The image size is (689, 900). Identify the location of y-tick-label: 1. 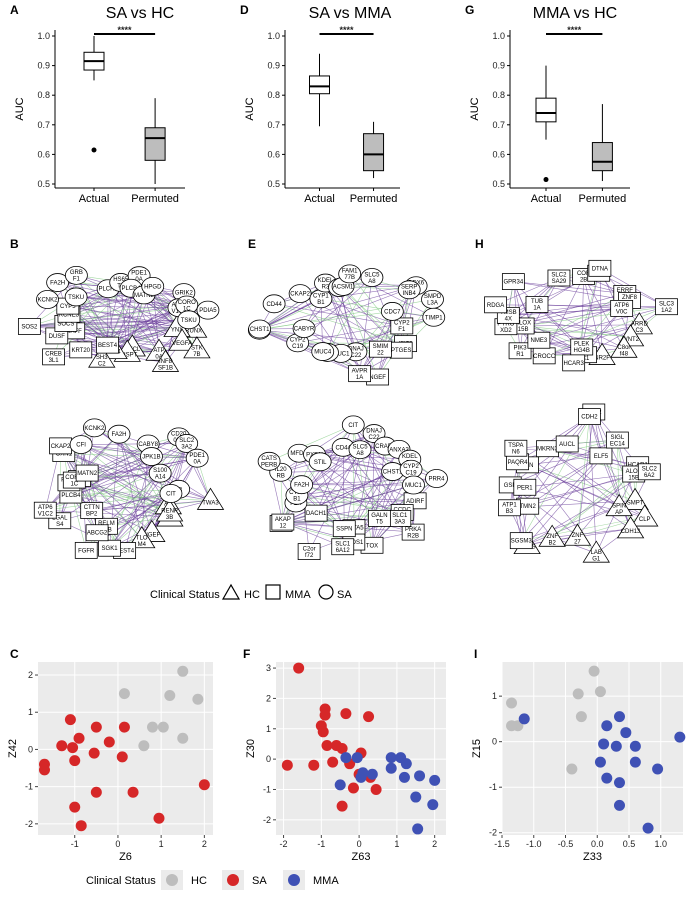
(268, 729).